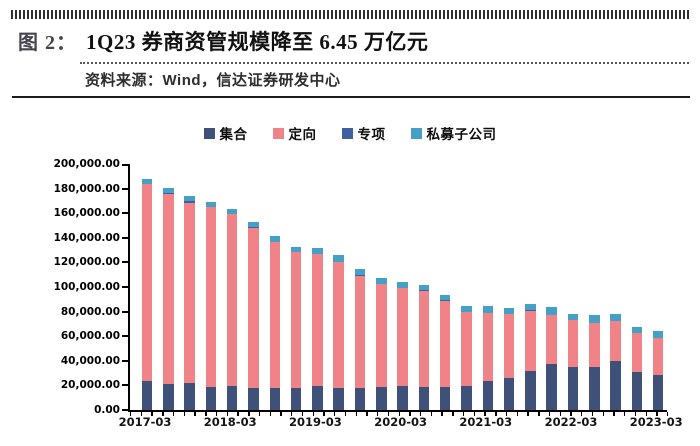 The width and height of the screenshot is (700, 446). I want to click on legend-swatch-icon, so click(278, 133).